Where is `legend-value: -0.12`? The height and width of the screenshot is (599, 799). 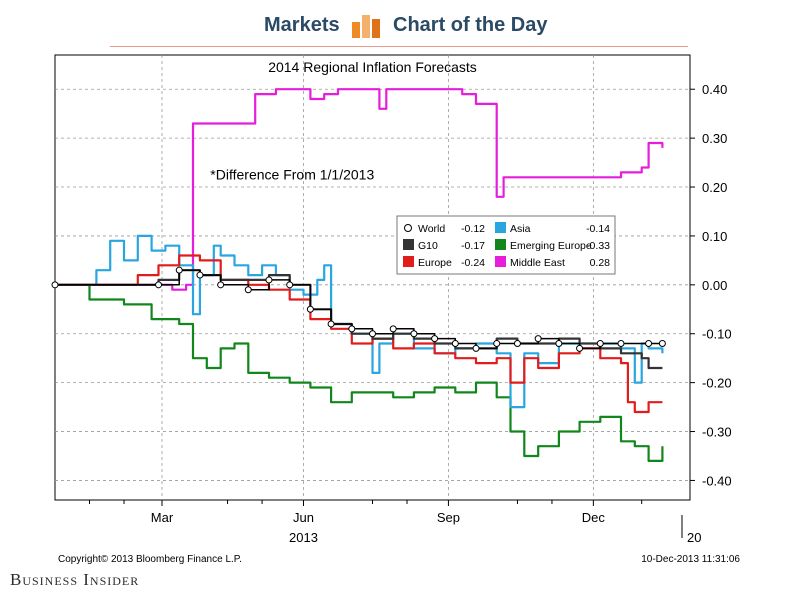
legend-value: -0.12 is located at coordinates (473, 229).